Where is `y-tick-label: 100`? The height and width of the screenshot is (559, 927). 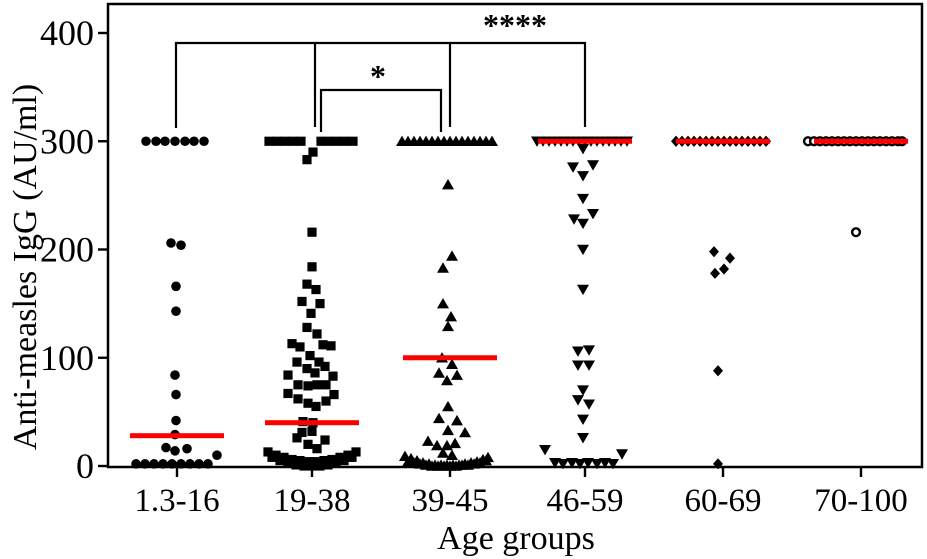 y-tick-label: 100 is located at coordinates (67, 358).